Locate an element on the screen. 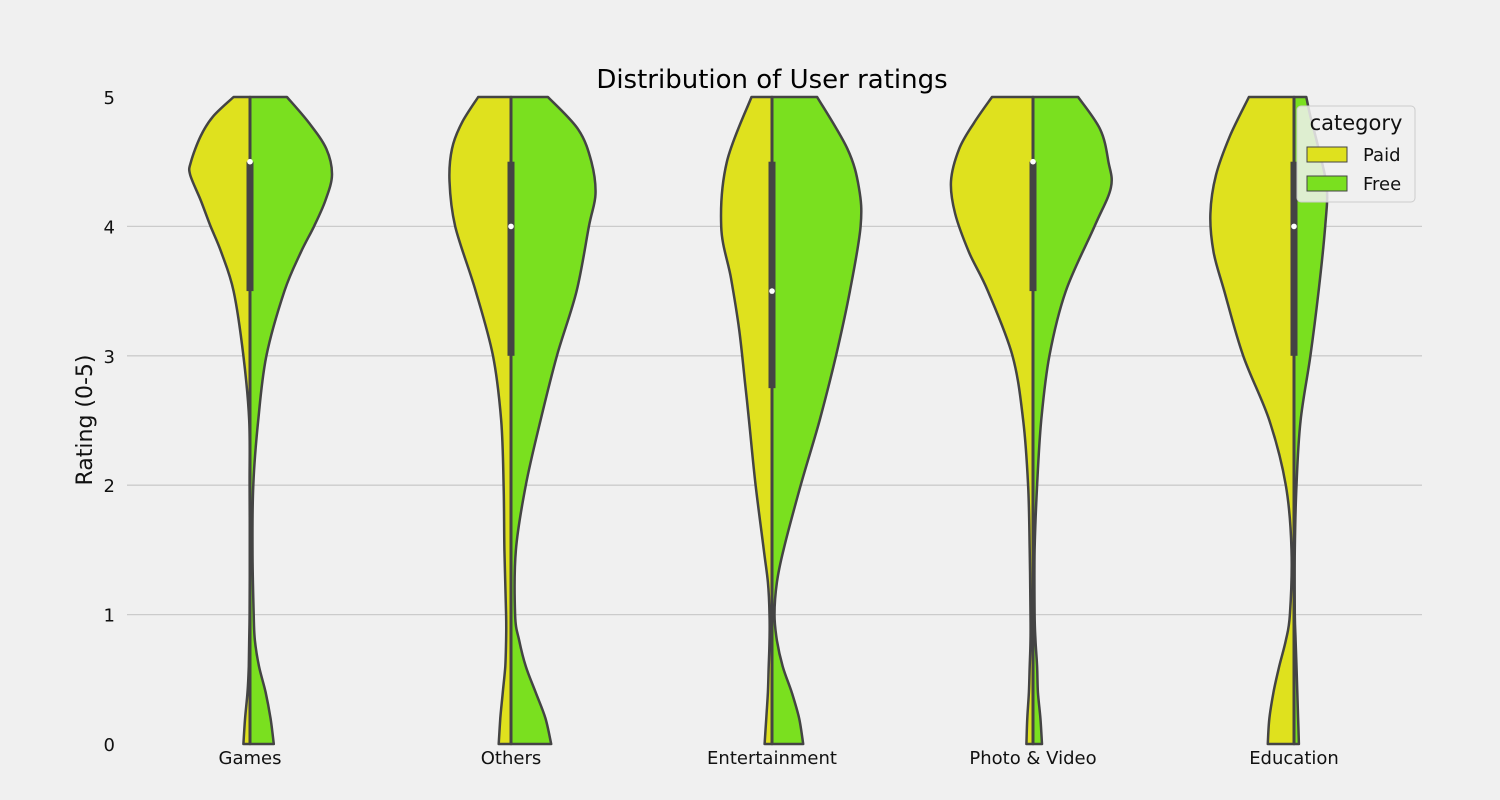 This screenshot has width=1500, height=800. y-tick-label: 0 is located at coordinates (109, 745).